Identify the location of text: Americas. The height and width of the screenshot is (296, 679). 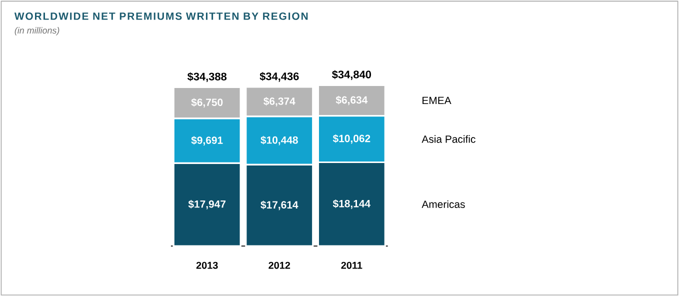
(443, 204).